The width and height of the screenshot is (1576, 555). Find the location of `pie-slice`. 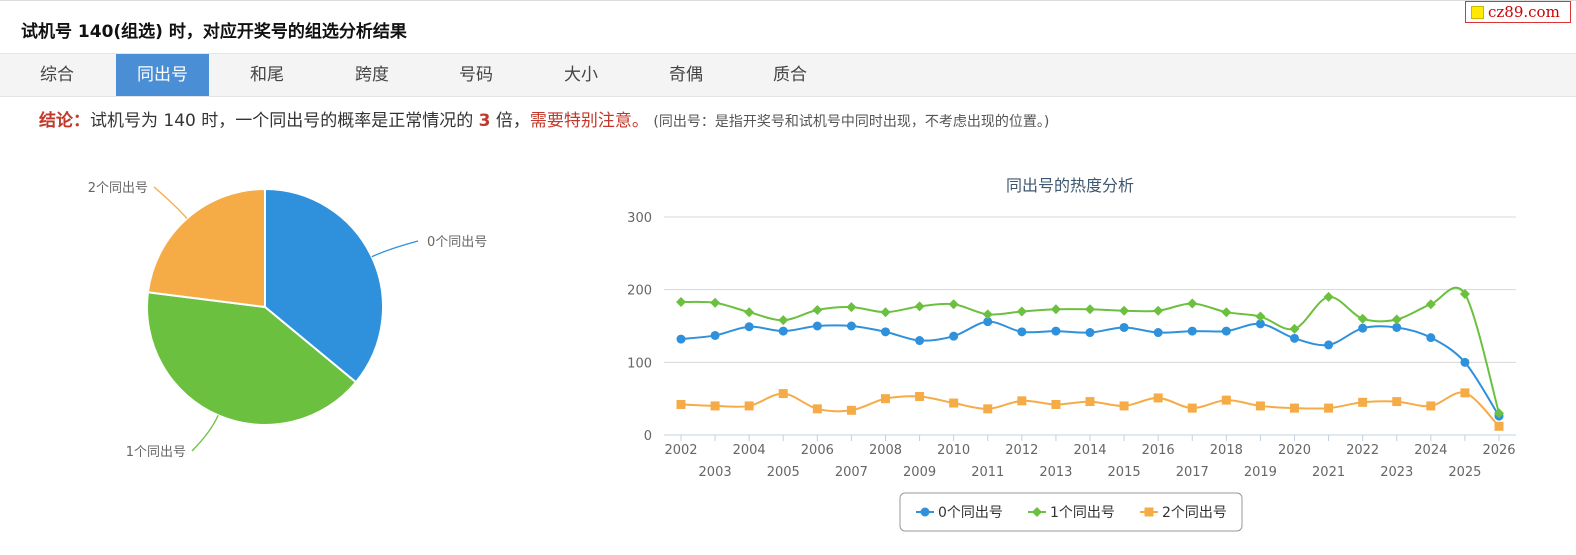

pie-slice is located at coordinates (206, 248).